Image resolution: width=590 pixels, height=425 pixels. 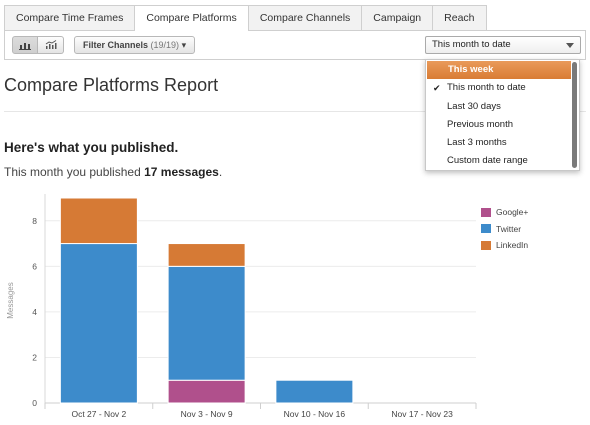 What do you see at coordinates (295, 111) in the screenshot?
I see `divider` at bounding box center [295, 111].